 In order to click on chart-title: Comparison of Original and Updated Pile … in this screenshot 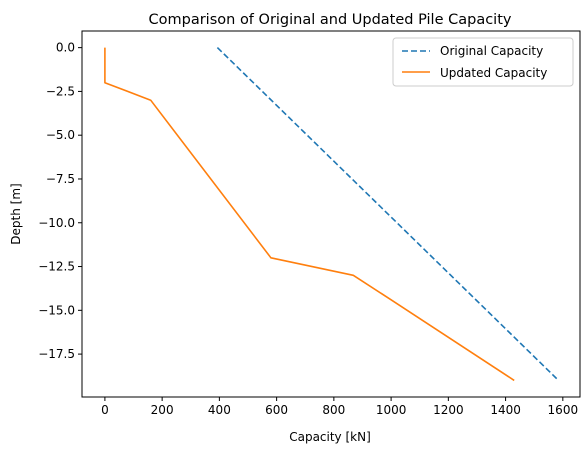, I will do `click(330, 20)`.